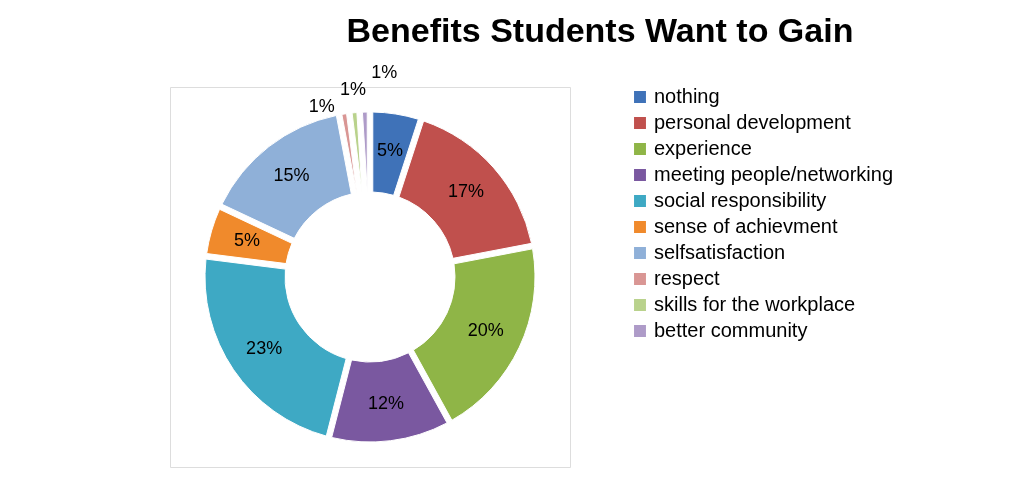 This screenshot has height=497, width=1030. What do you see at coordinates (687, 96) in the screenshot?
I see `legend-label: nothing` at bounding box center [687, 96].